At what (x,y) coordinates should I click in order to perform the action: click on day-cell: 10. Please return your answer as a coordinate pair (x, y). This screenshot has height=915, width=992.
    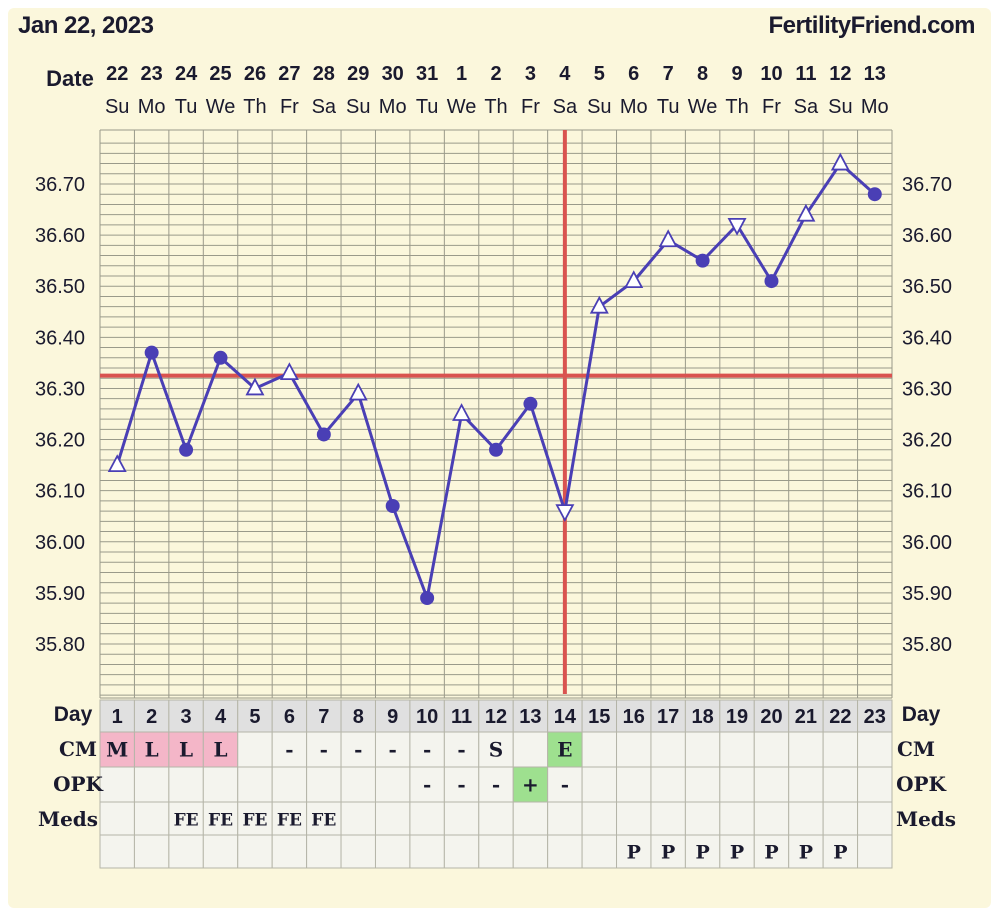
    Looking at the image, I should click on (427, 717).